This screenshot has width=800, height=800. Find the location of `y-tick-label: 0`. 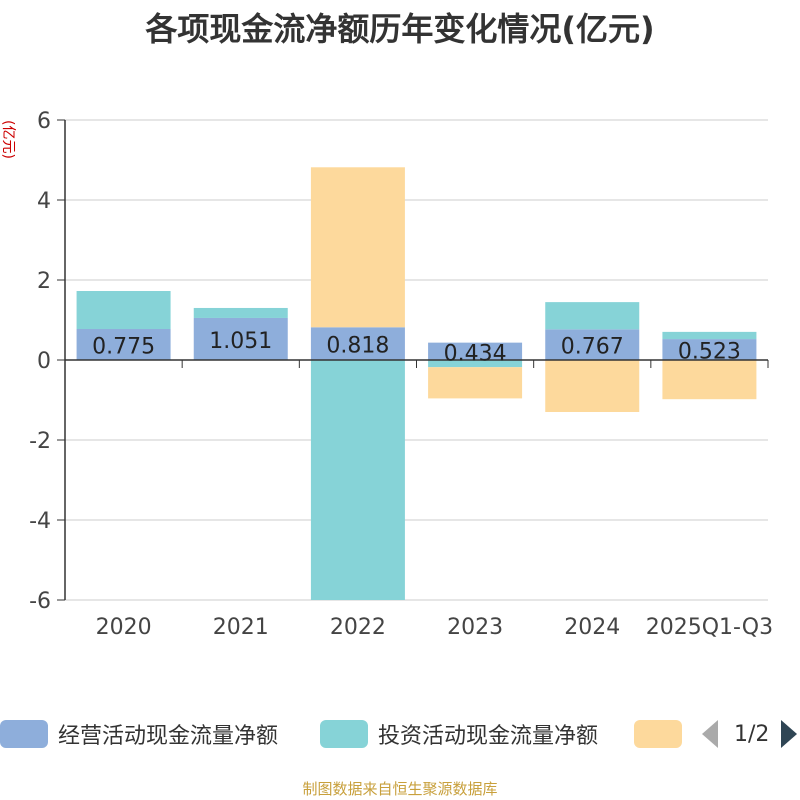

y-tick-label: 0 is located at coordinates (44, 361).